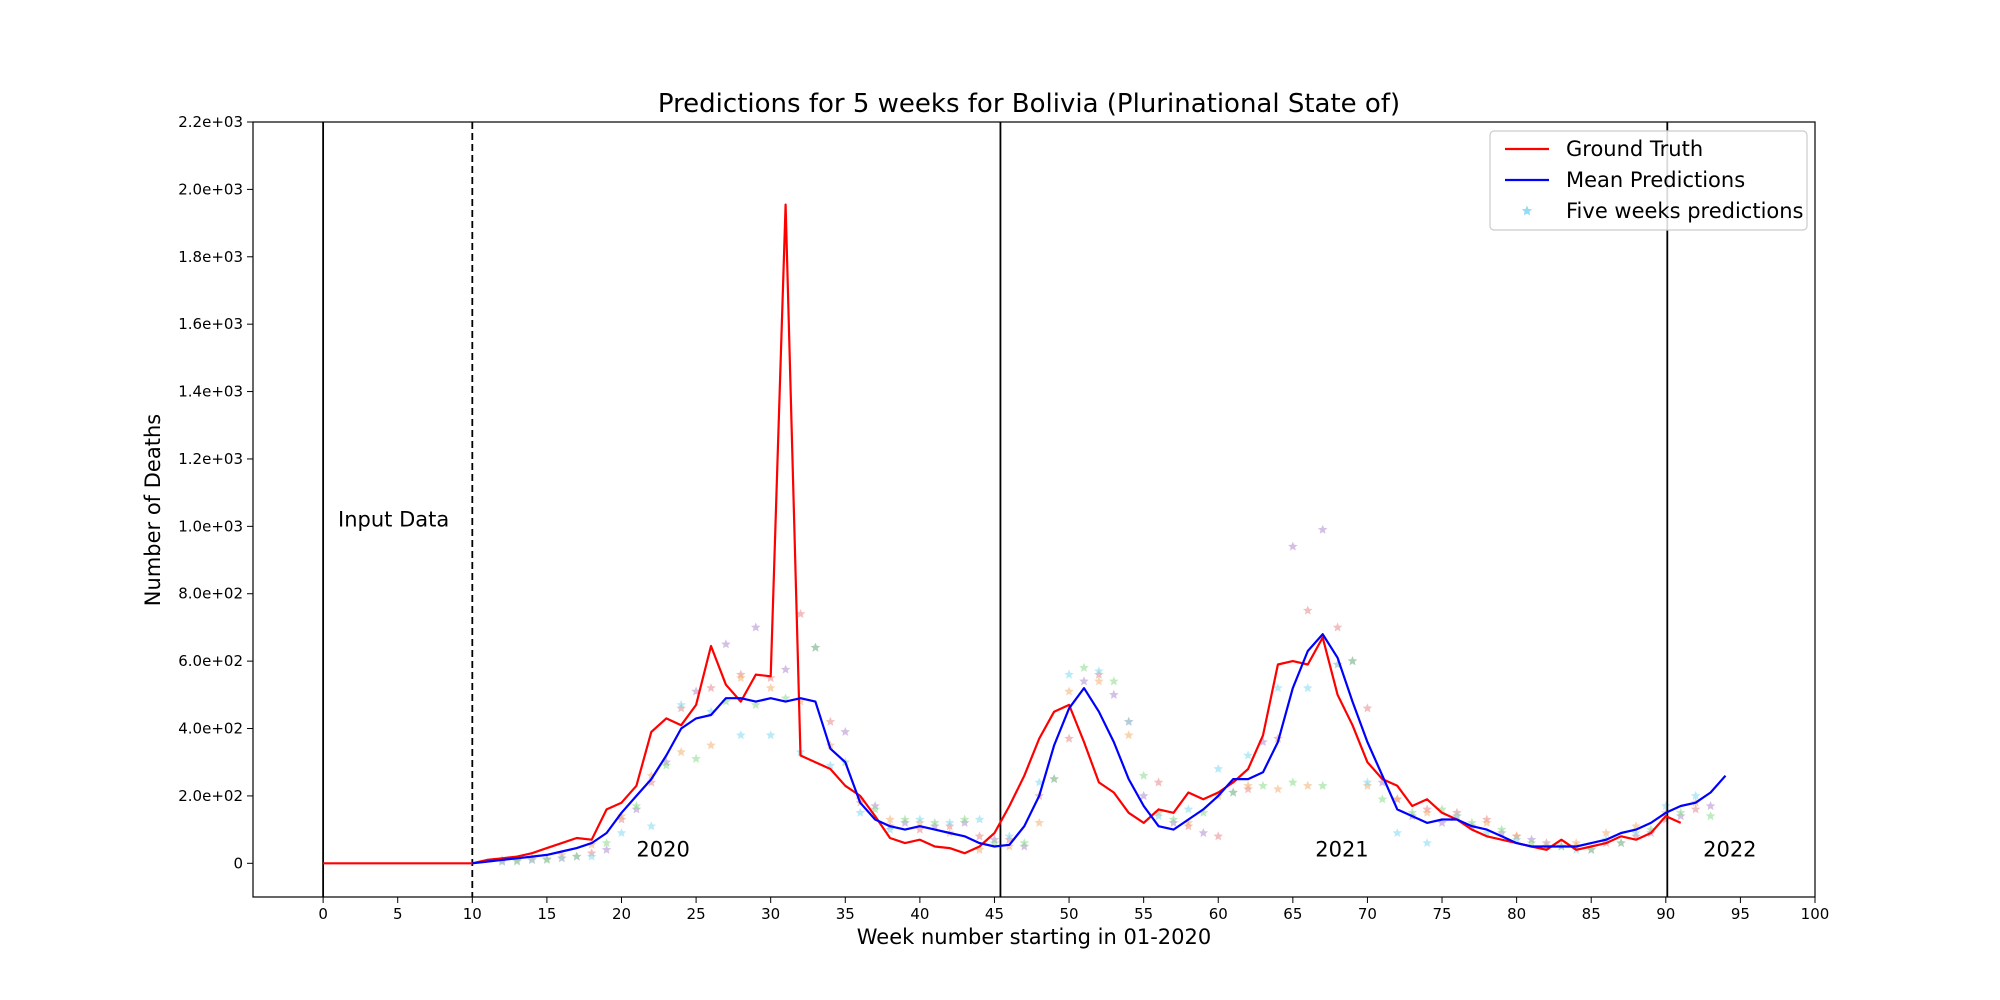 The height and width of the screenshot is (1000, 2000). I want to click on annotation-text: 2022, so click(1729, 850).